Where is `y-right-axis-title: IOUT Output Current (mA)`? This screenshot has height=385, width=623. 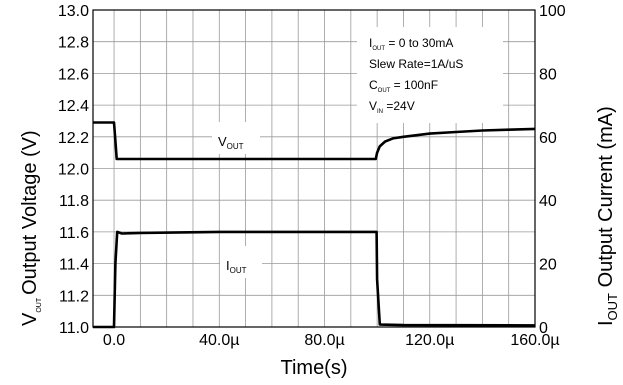
y-right-axis-title: IOUT Output Current (mA) is located at coordinates (607, 216).